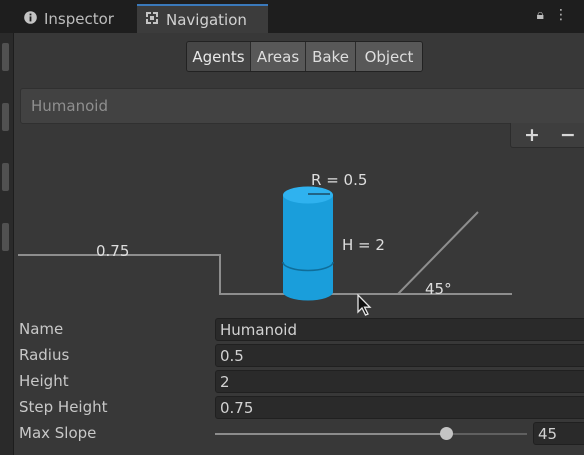 The image size is (584, 455). What do you see at coordinates (30, 19) in the screenshot?
I see `info-circle-icon` at bounding box center [30, 19].